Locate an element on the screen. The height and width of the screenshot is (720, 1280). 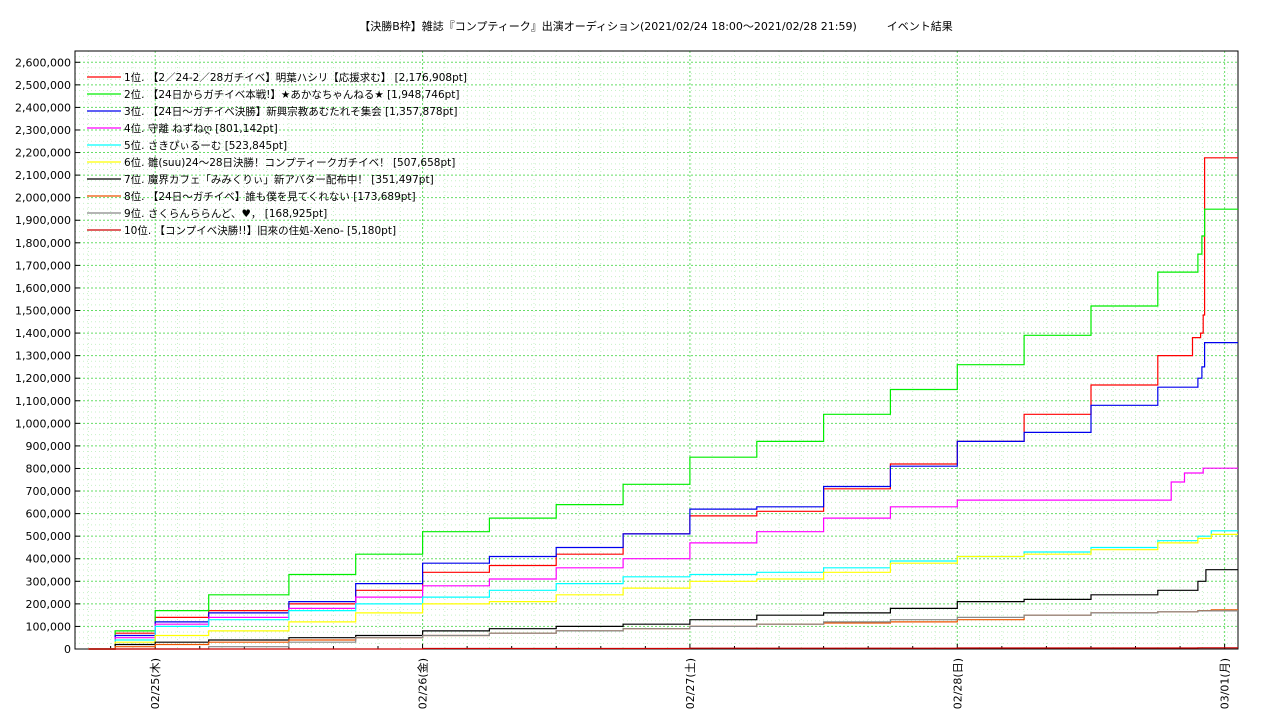
y-tick-label: 600,000 is located at coordinates (49, 514).